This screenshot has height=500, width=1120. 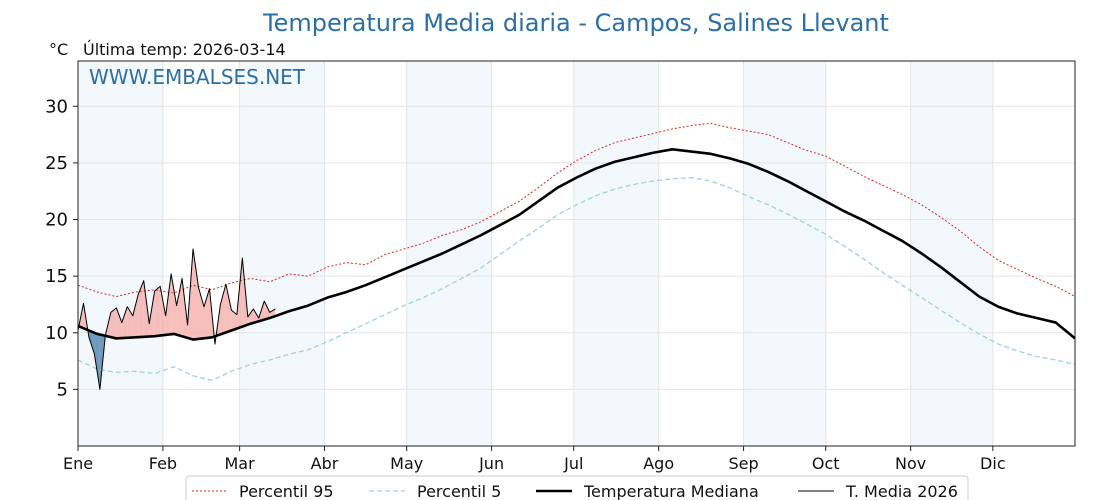 I want to click on legend-label-t-media-2026: T. Media 2026, so click(x=901, y=491).